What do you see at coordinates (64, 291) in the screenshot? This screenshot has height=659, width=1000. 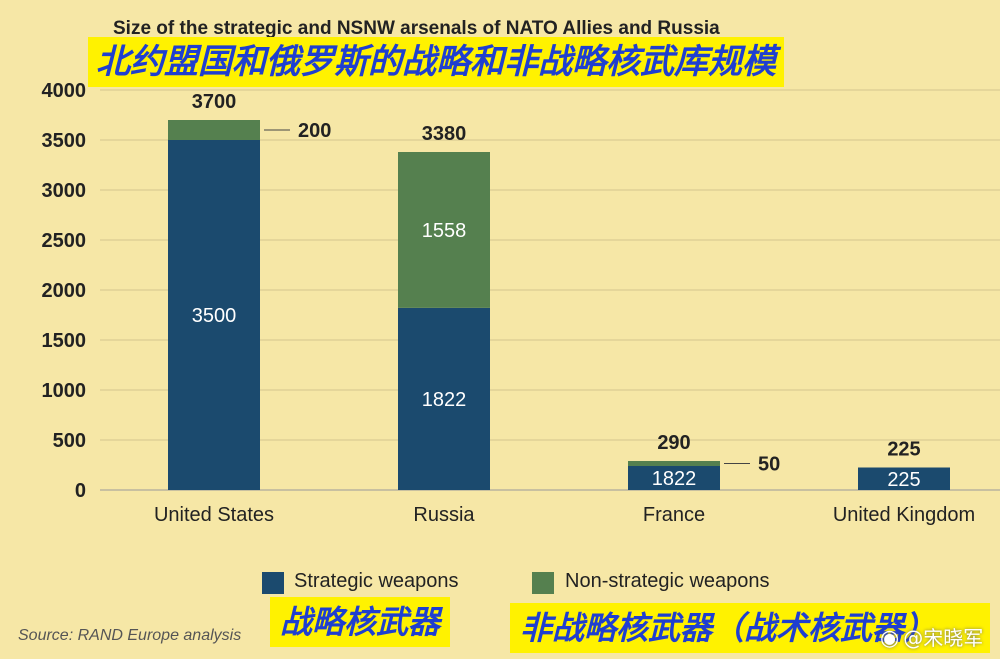 I see `y-tick-label: 2000` at bounding box center [64, 291].